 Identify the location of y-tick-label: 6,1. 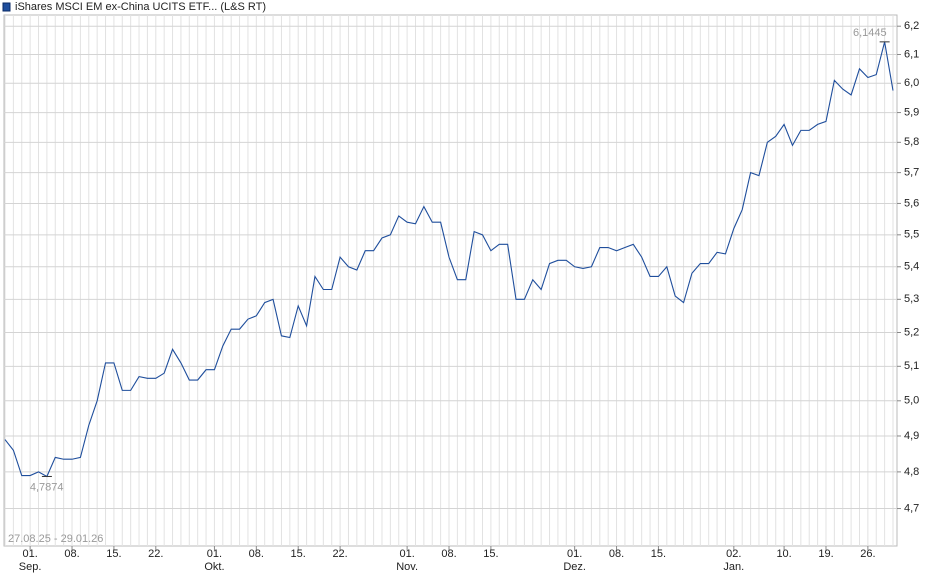
(911, 54).